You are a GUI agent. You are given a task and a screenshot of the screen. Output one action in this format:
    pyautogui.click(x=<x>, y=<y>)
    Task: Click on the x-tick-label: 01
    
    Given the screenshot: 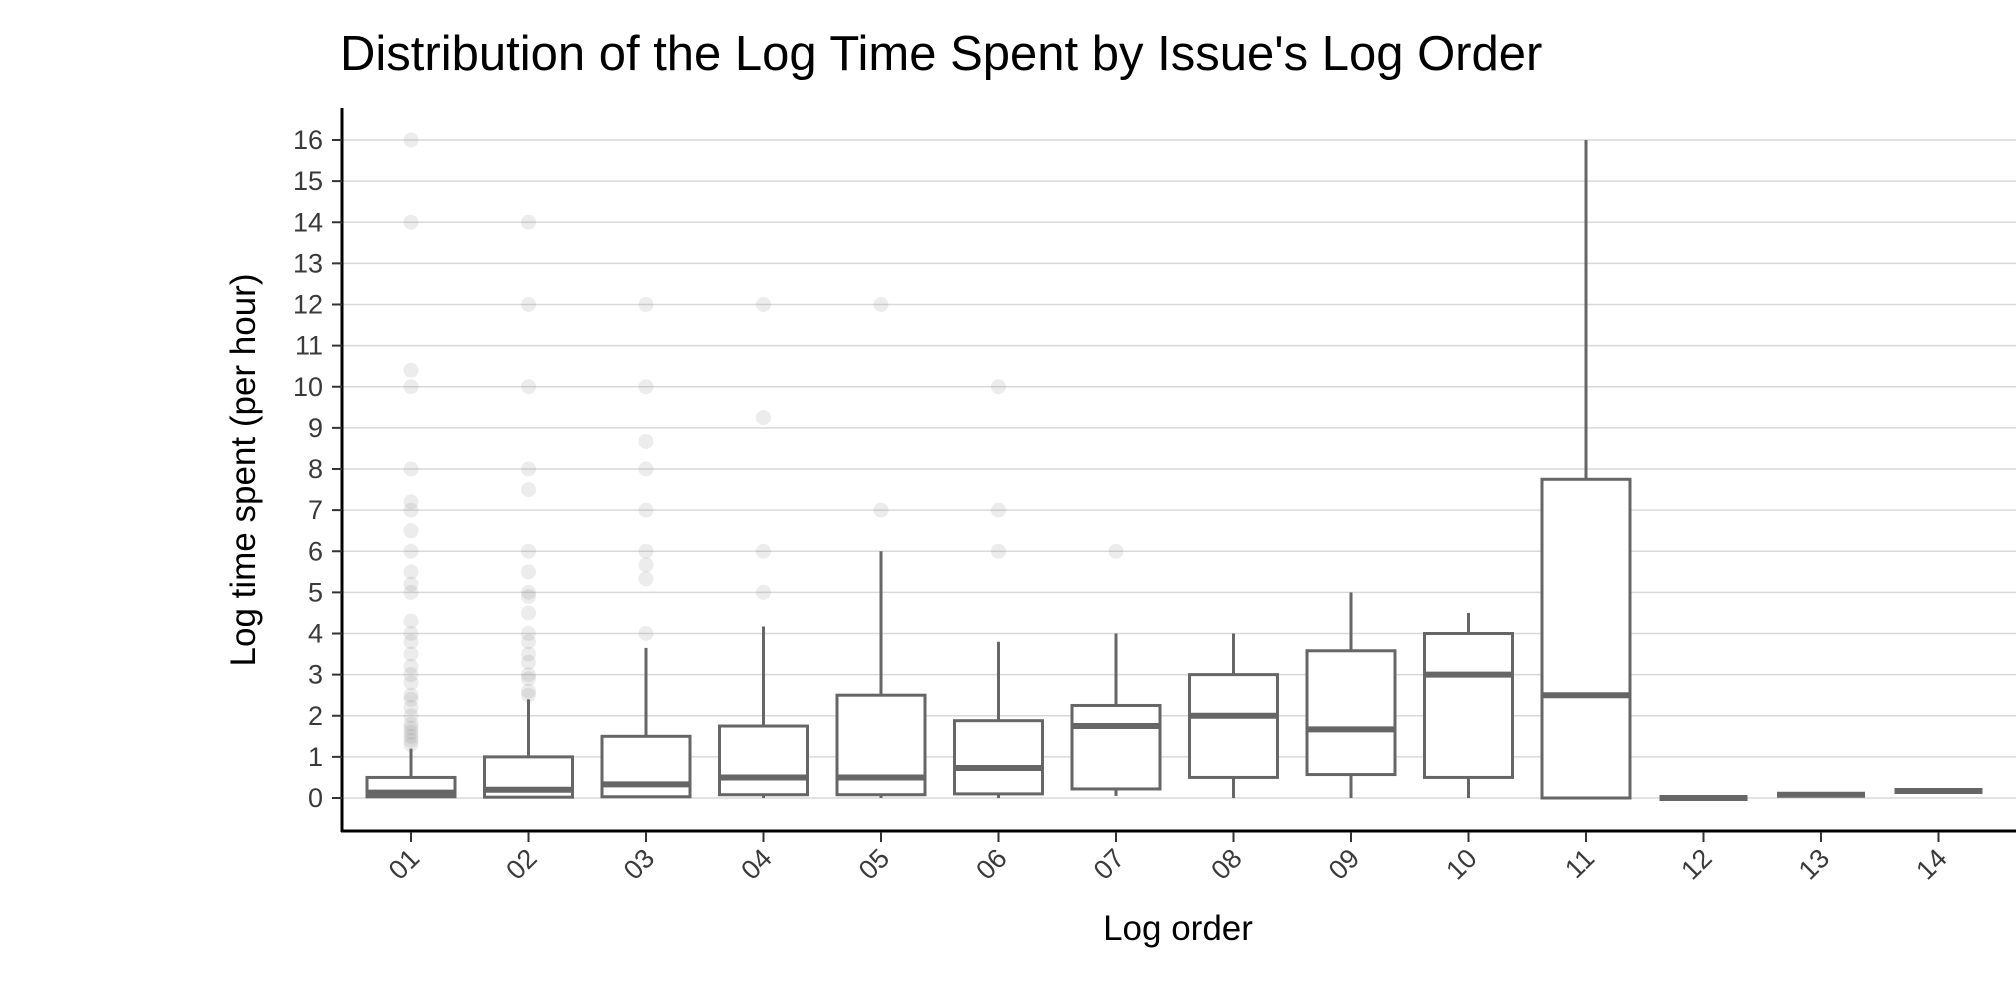 What is the action you would take?
    pyautogui.click(x=404, y=864)
    